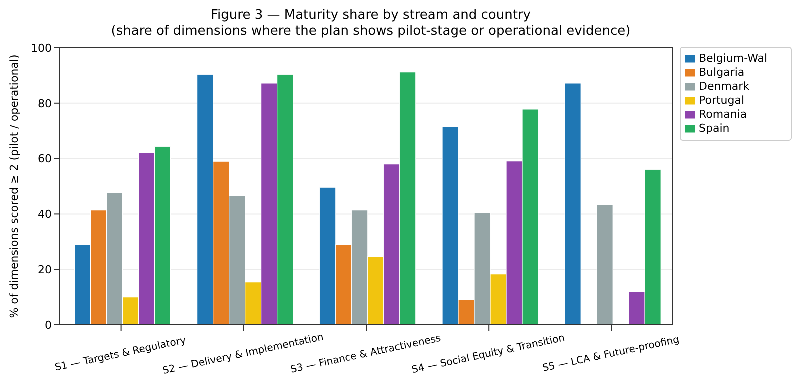  I want to click on y-tick-label: 80, so click(45, 103).